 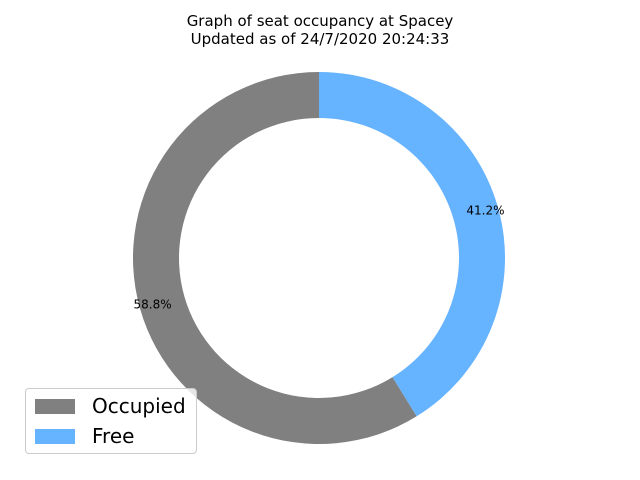 I want to click on legend-label-occupied: Occupied, so click(x=139, y=406).